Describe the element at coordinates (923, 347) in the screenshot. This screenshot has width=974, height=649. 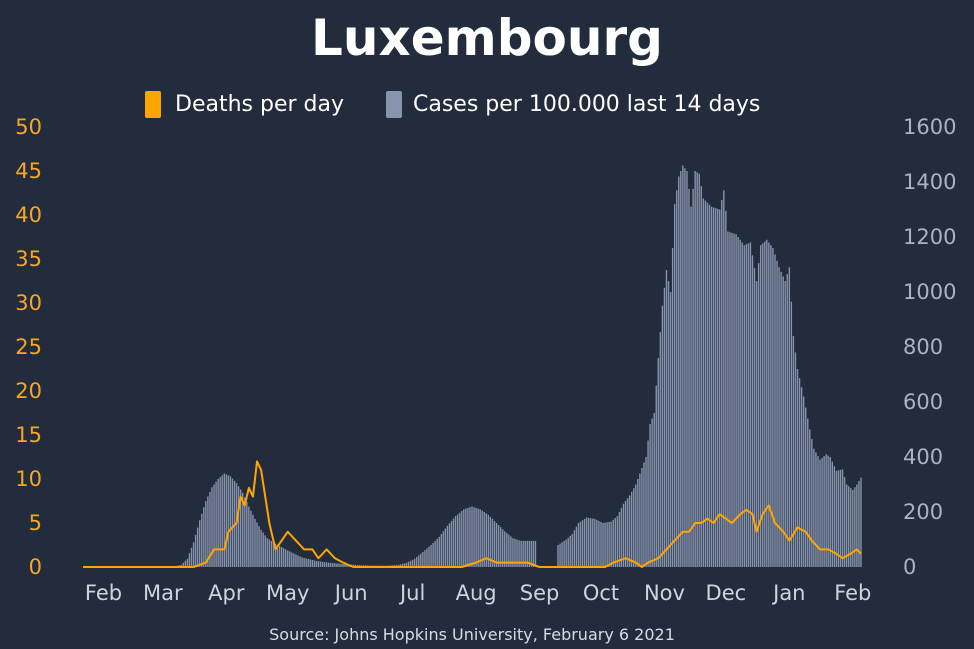
I see `y-right-tick-label: 800` at that location.